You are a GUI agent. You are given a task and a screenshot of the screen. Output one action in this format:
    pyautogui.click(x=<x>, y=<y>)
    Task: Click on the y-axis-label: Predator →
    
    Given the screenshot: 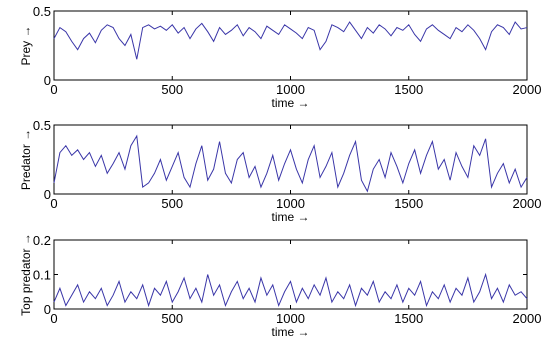 What is the action you would take?
    pyautogui.click(x=26, y=159)
    